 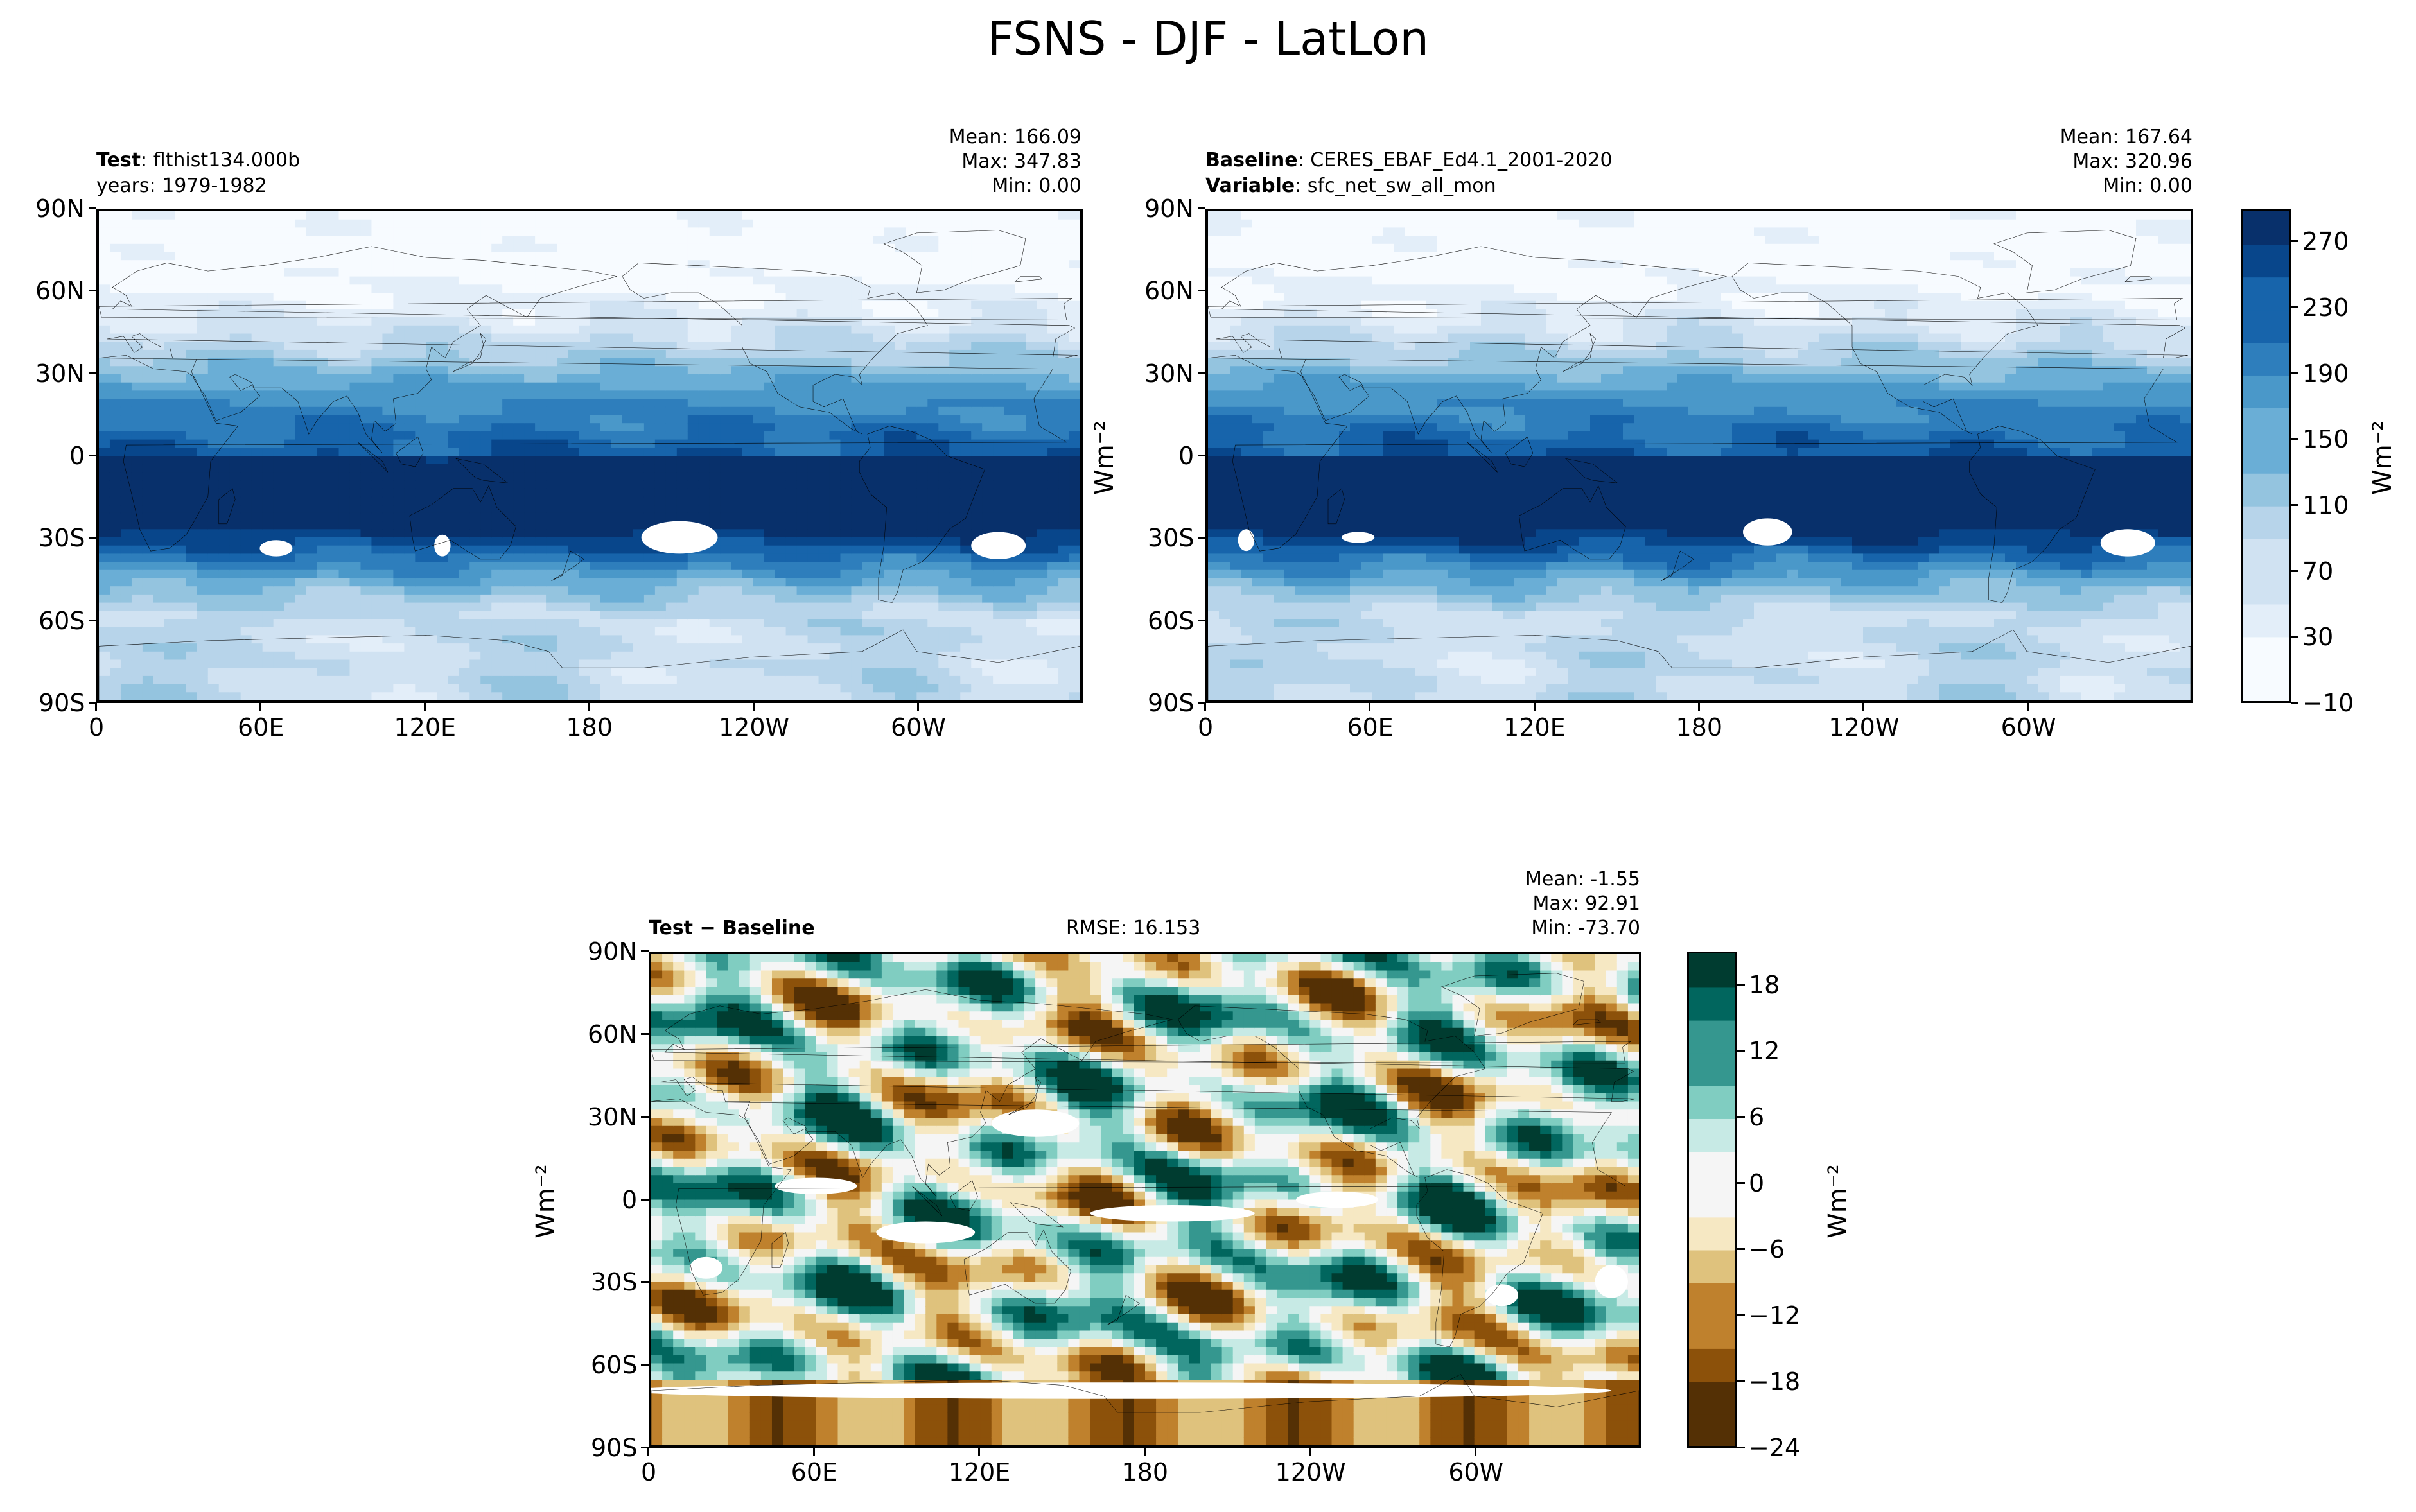 I want to click on top-colorbar, so click(x=2266, y=456).